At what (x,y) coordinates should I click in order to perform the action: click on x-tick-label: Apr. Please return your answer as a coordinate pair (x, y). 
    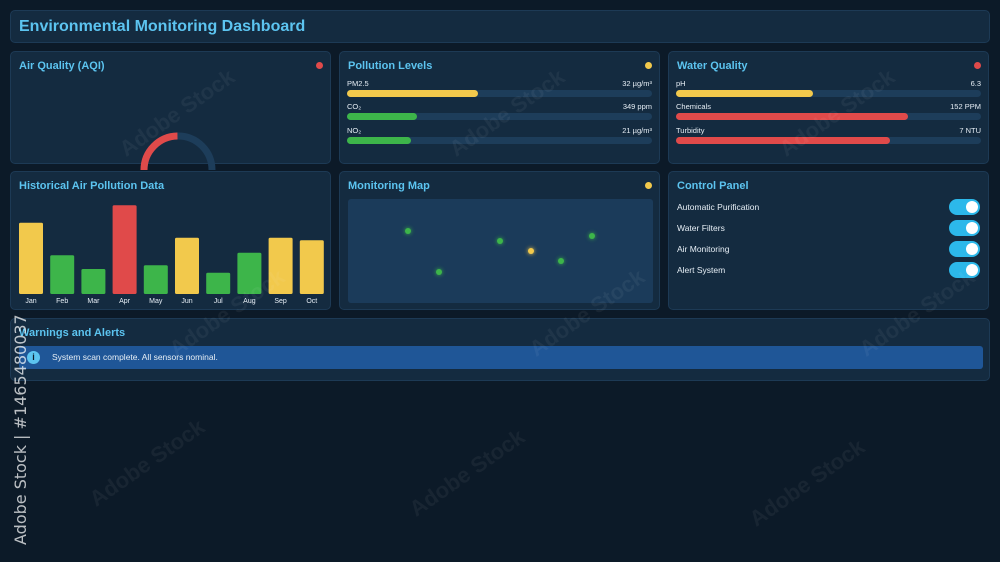
    Looking at the image, I should click on (125, 301).